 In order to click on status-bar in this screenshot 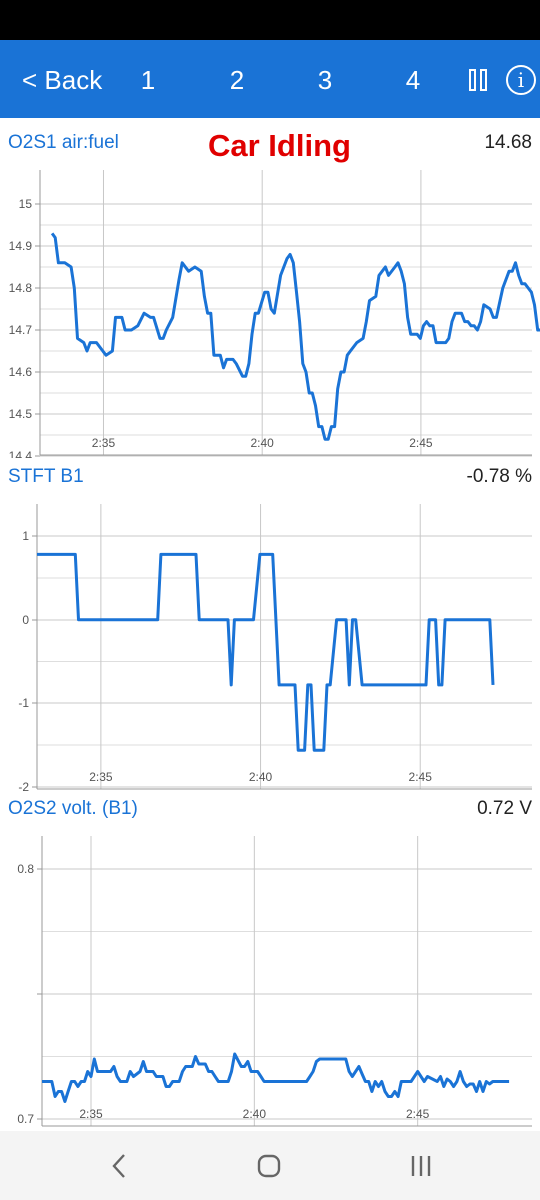, I will do `click(270, 20)`.